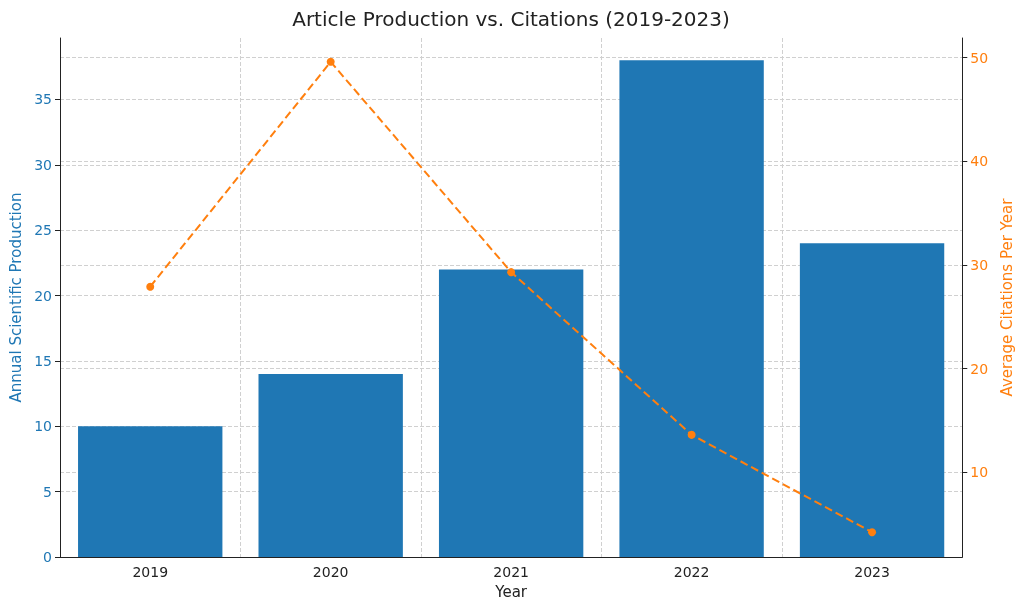 This screenshot has width=1022, height=604. I want to click on y-tick-label: 0, so click(47, 557).